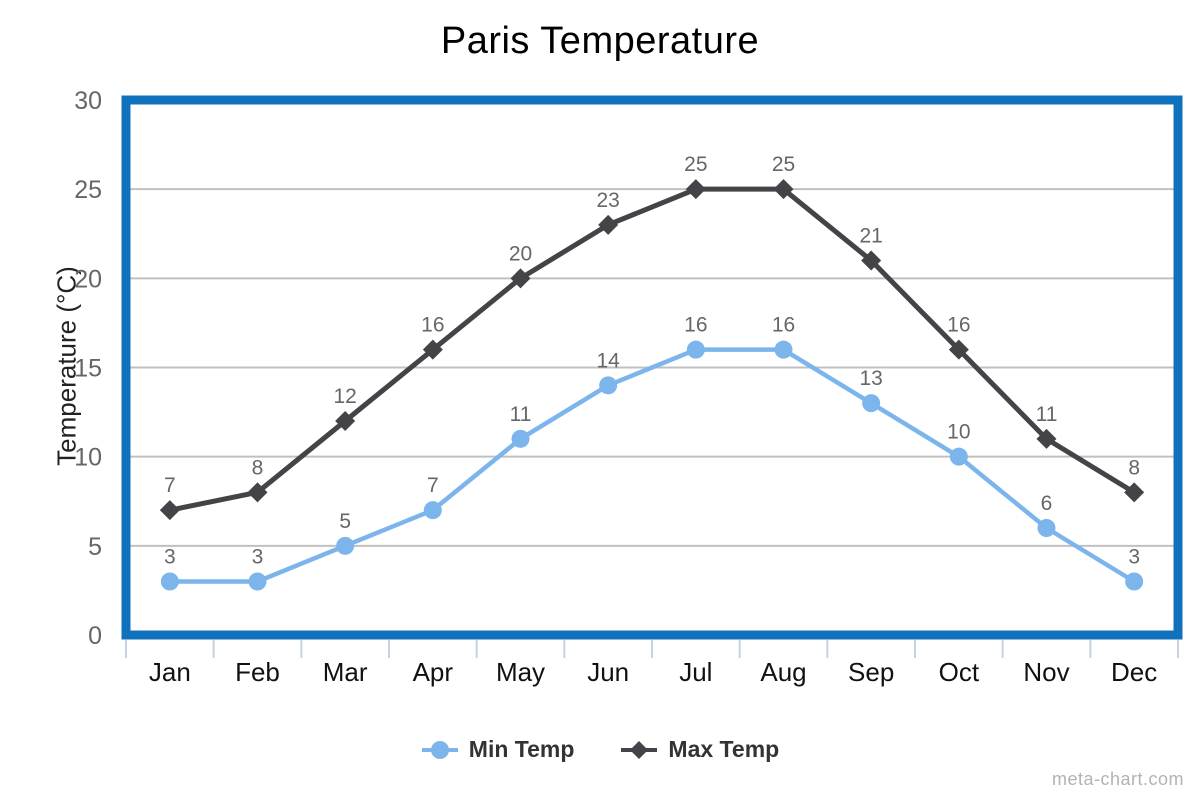  What do you see at coordinates (521, 749) in the screenshot?
I see `legend-label: Min Temp` at bounding box center [521, 749].